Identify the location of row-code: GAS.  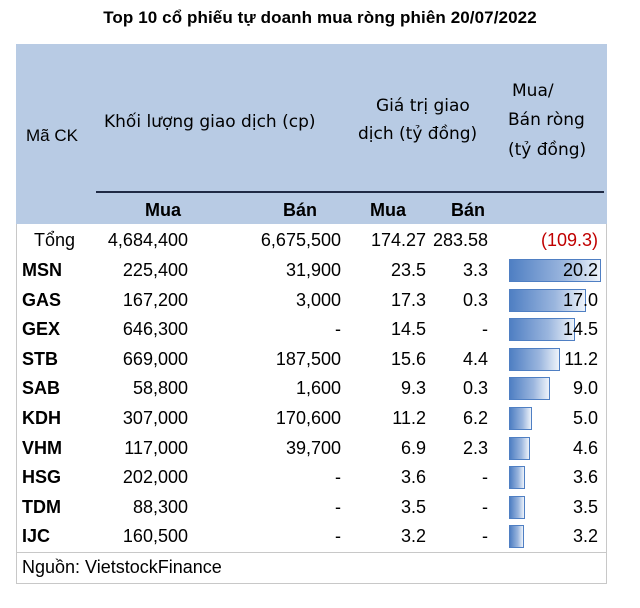
(42, 299).